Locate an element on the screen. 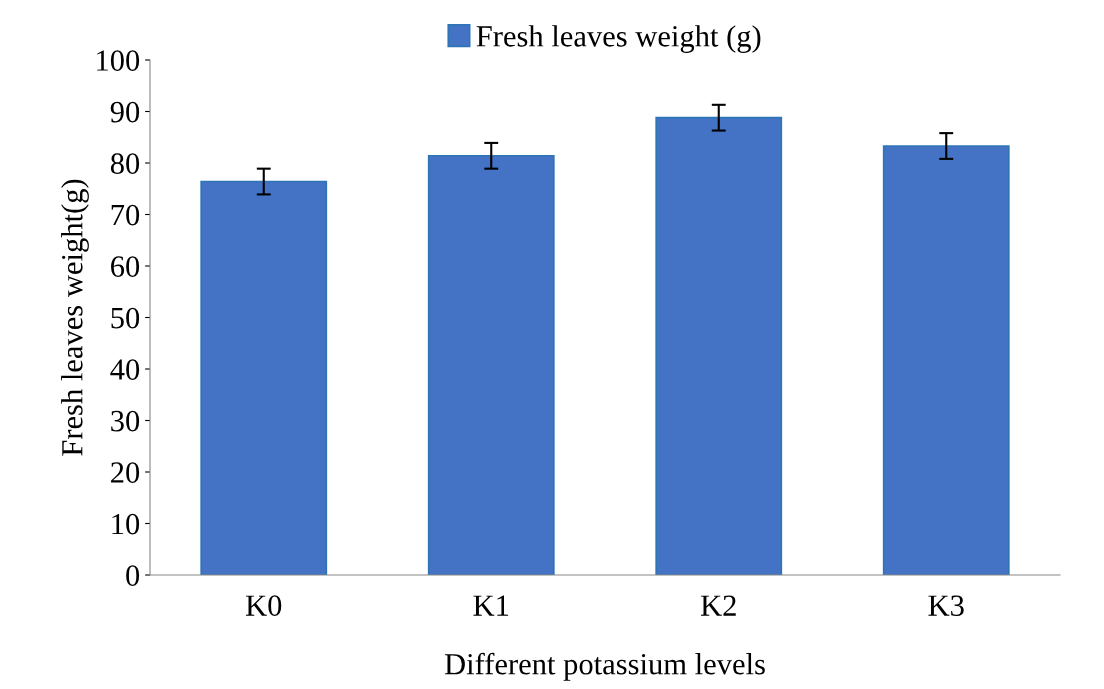  x-tick-label: K3 is located at coordinates (946, 605).